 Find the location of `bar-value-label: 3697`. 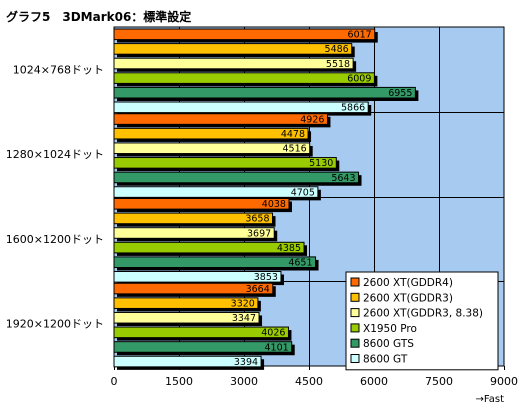

bar-value-label: 3697 is located at coordinates (259, 233).